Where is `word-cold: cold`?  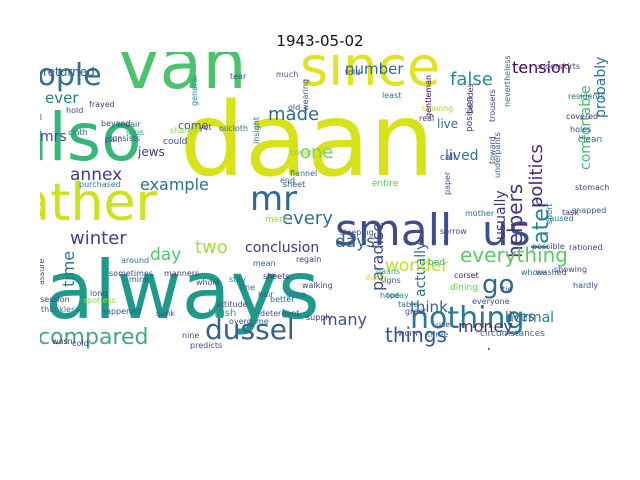
word-cold: cold is located at coordinates (80, 343).